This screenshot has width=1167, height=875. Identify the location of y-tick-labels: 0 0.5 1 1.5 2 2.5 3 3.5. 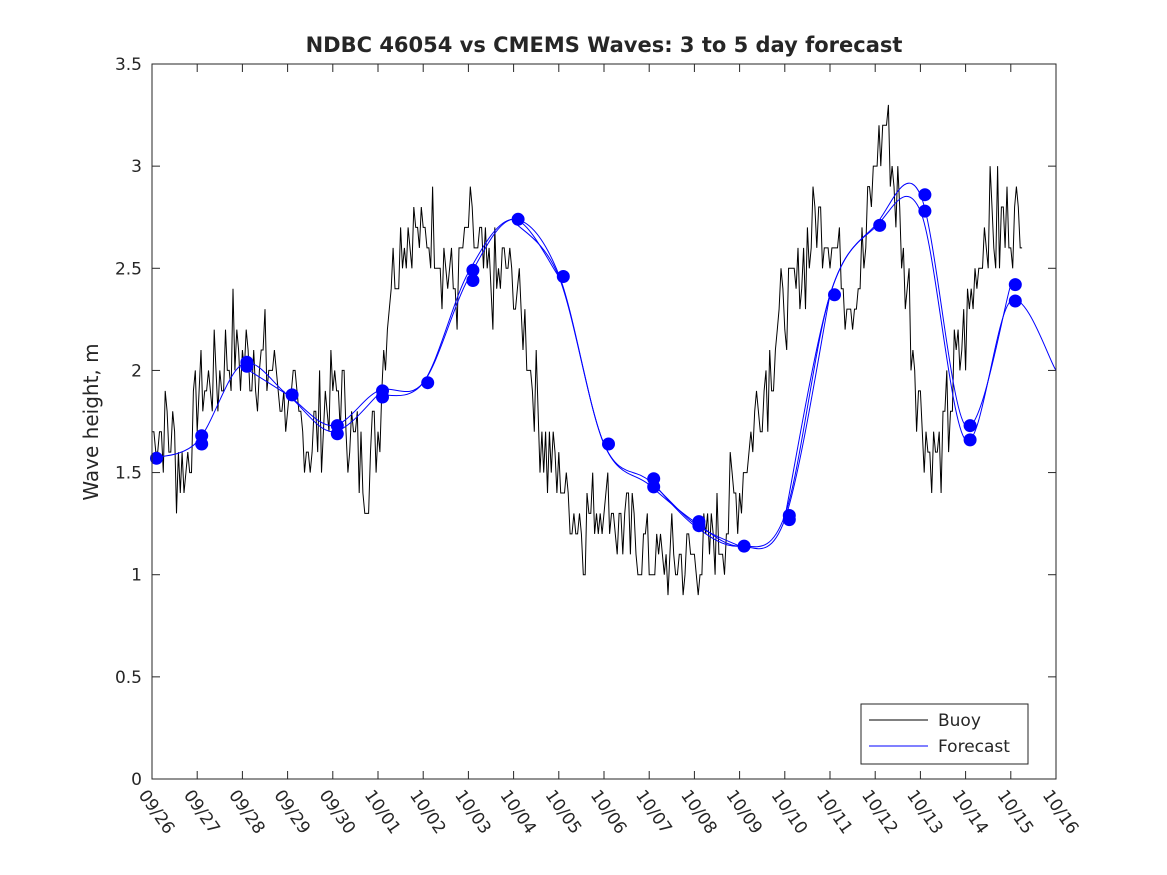
(128, 422).